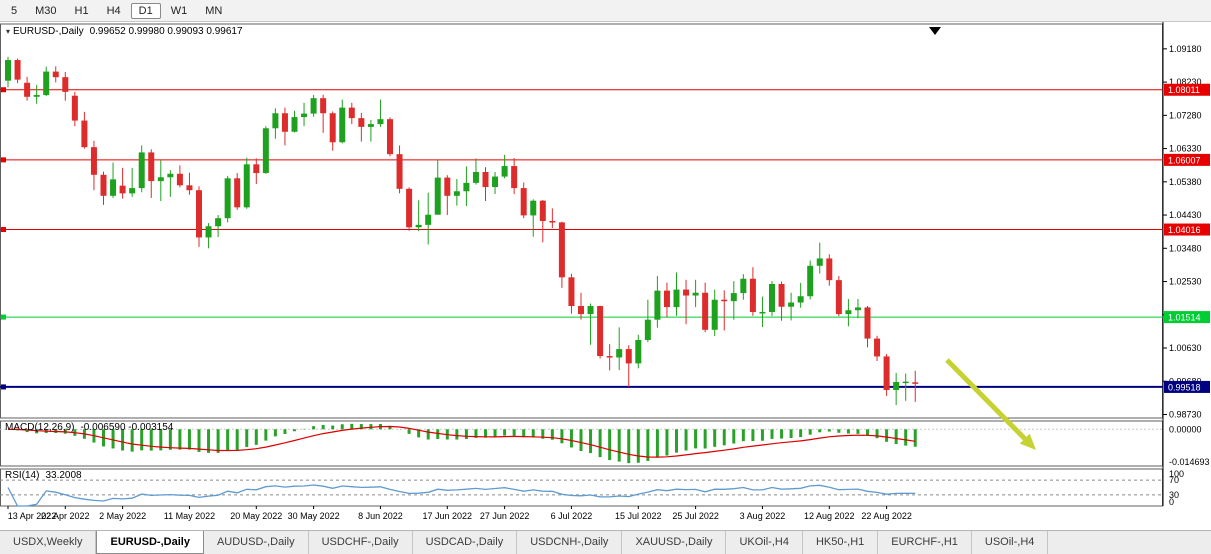 This screenshot has height=554, width=1211. I want to click on svg-text: 17 Jun 2022, so click(448, 516).